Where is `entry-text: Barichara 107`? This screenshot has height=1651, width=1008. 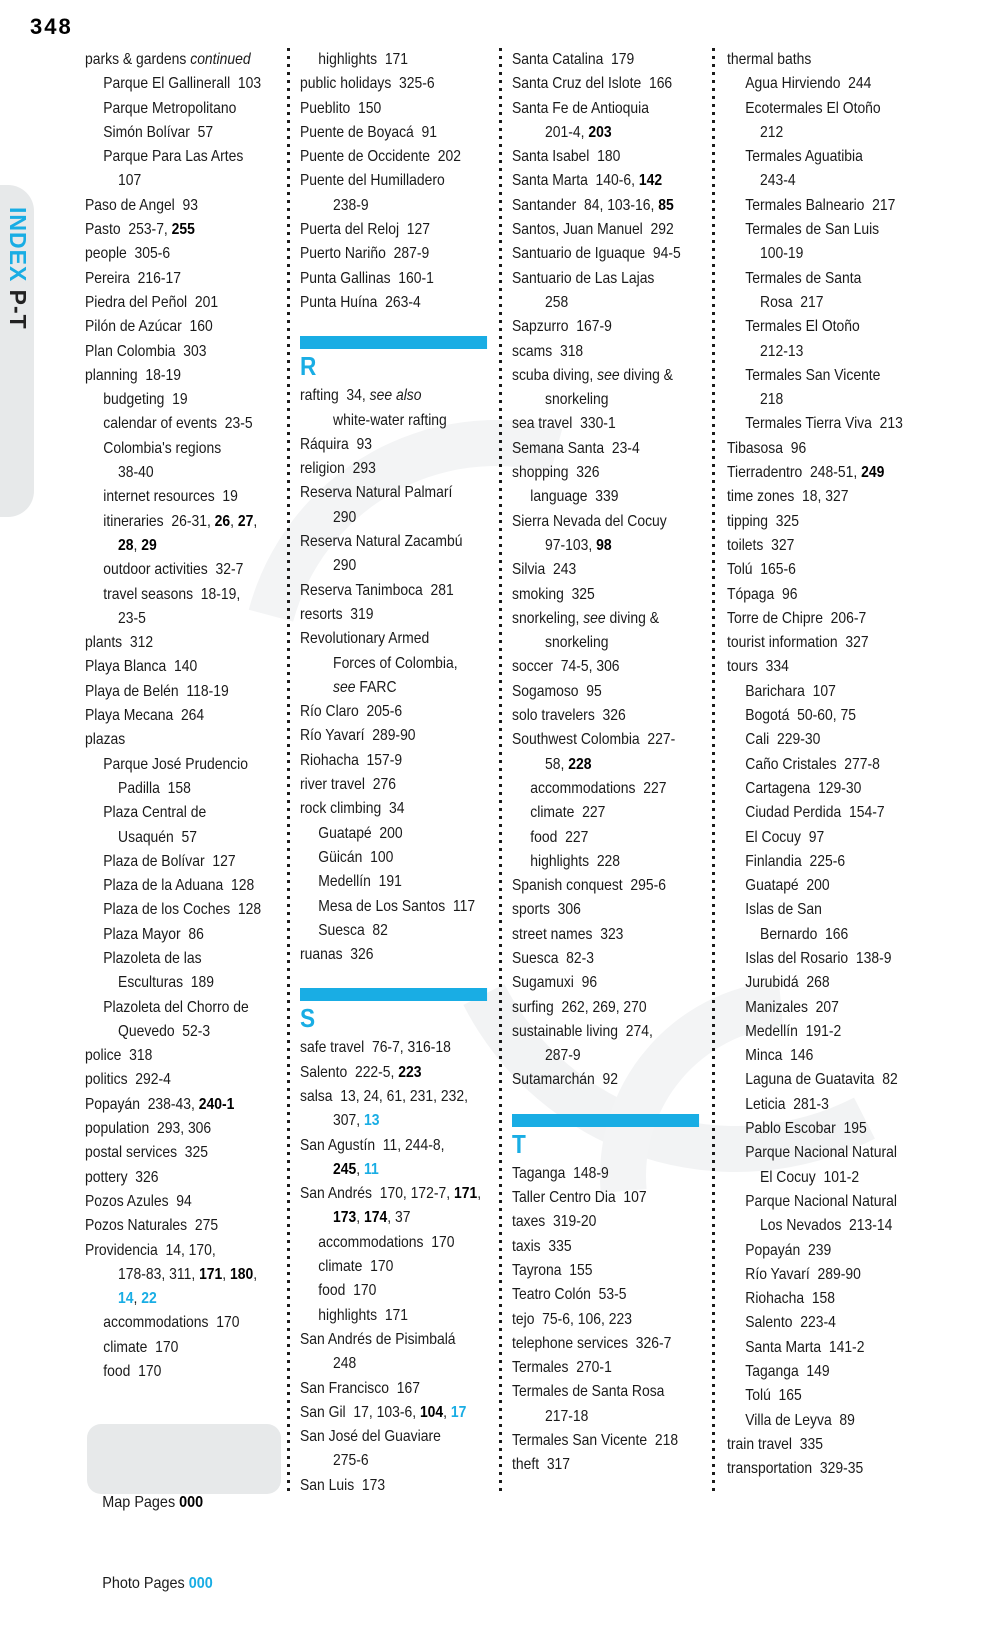 entry-text: Barichara 107 is located at coordinates (790, 691).